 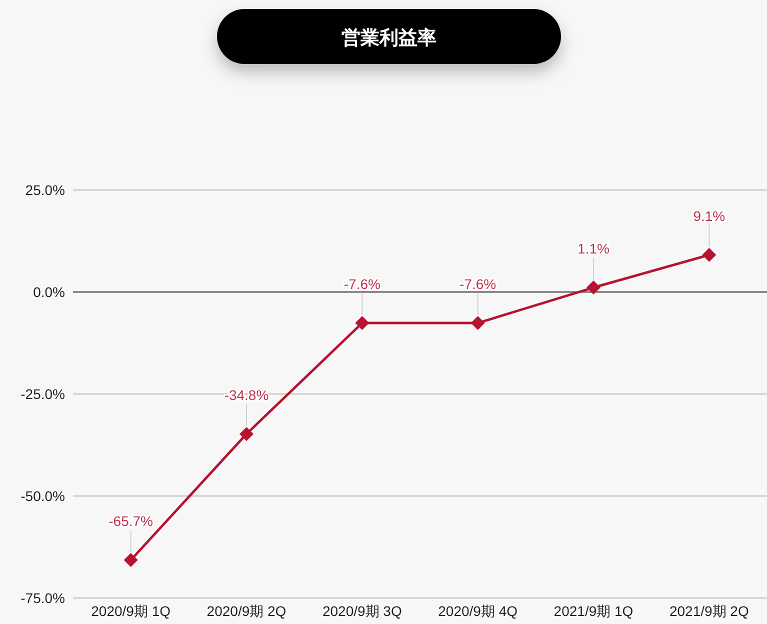 I want to click on x-tick-label: 2020/9期 2Q, so click(x=246, y=611).